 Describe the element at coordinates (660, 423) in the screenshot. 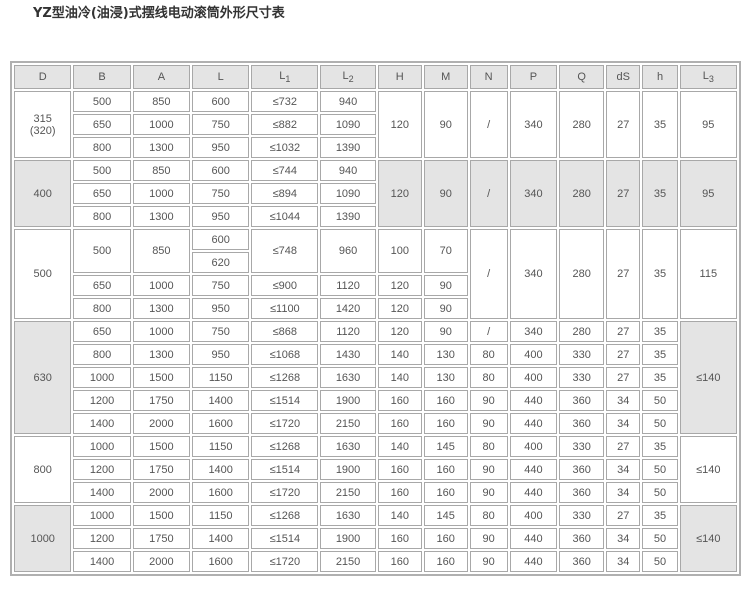

I see `table-cell: 50` at that location.